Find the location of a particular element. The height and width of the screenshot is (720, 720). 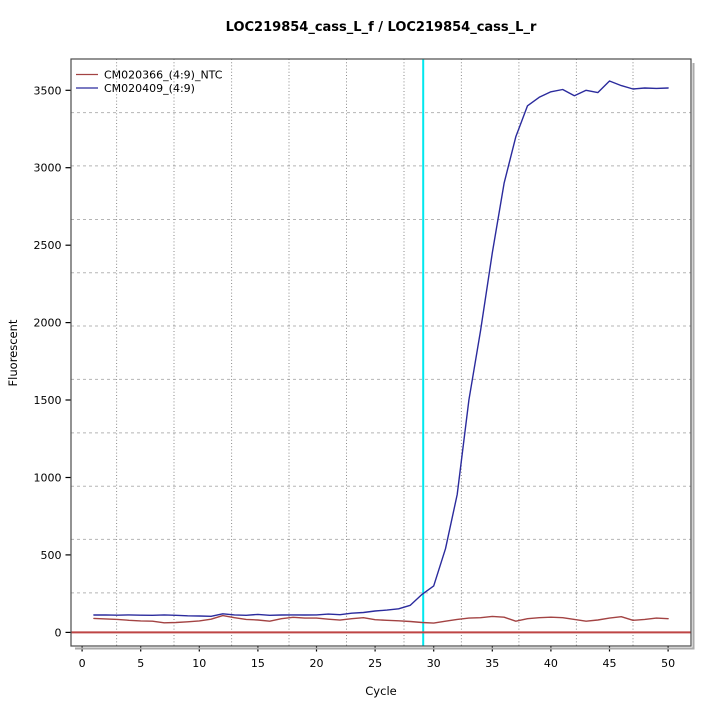

x-axis-tick-label: 20 is located at coordinates (317, 663).